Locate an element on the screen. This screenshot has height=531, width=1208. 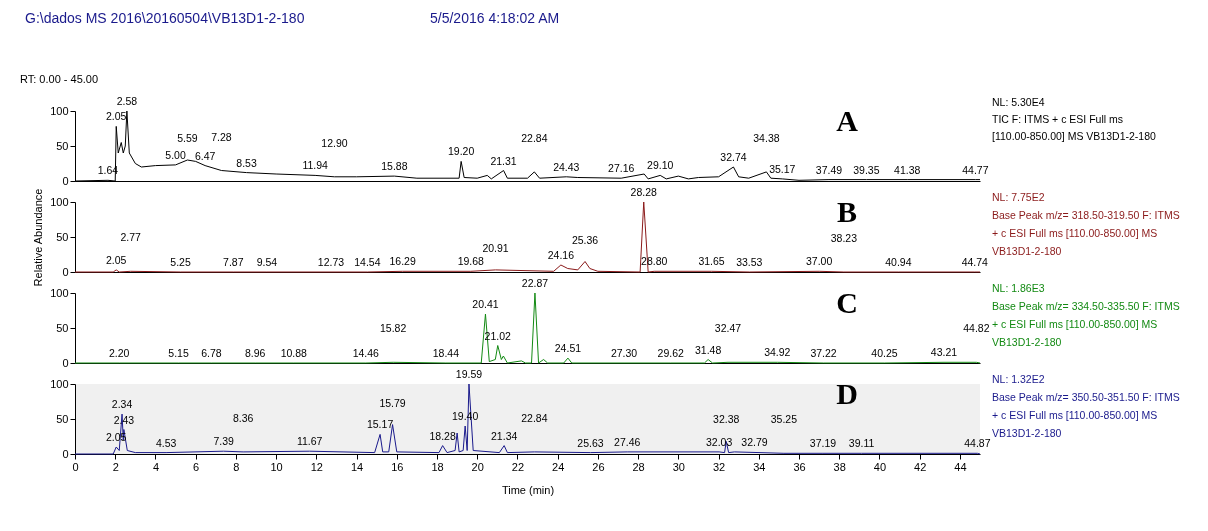
annotation: 14.54 is located at coordinates (367, 262).